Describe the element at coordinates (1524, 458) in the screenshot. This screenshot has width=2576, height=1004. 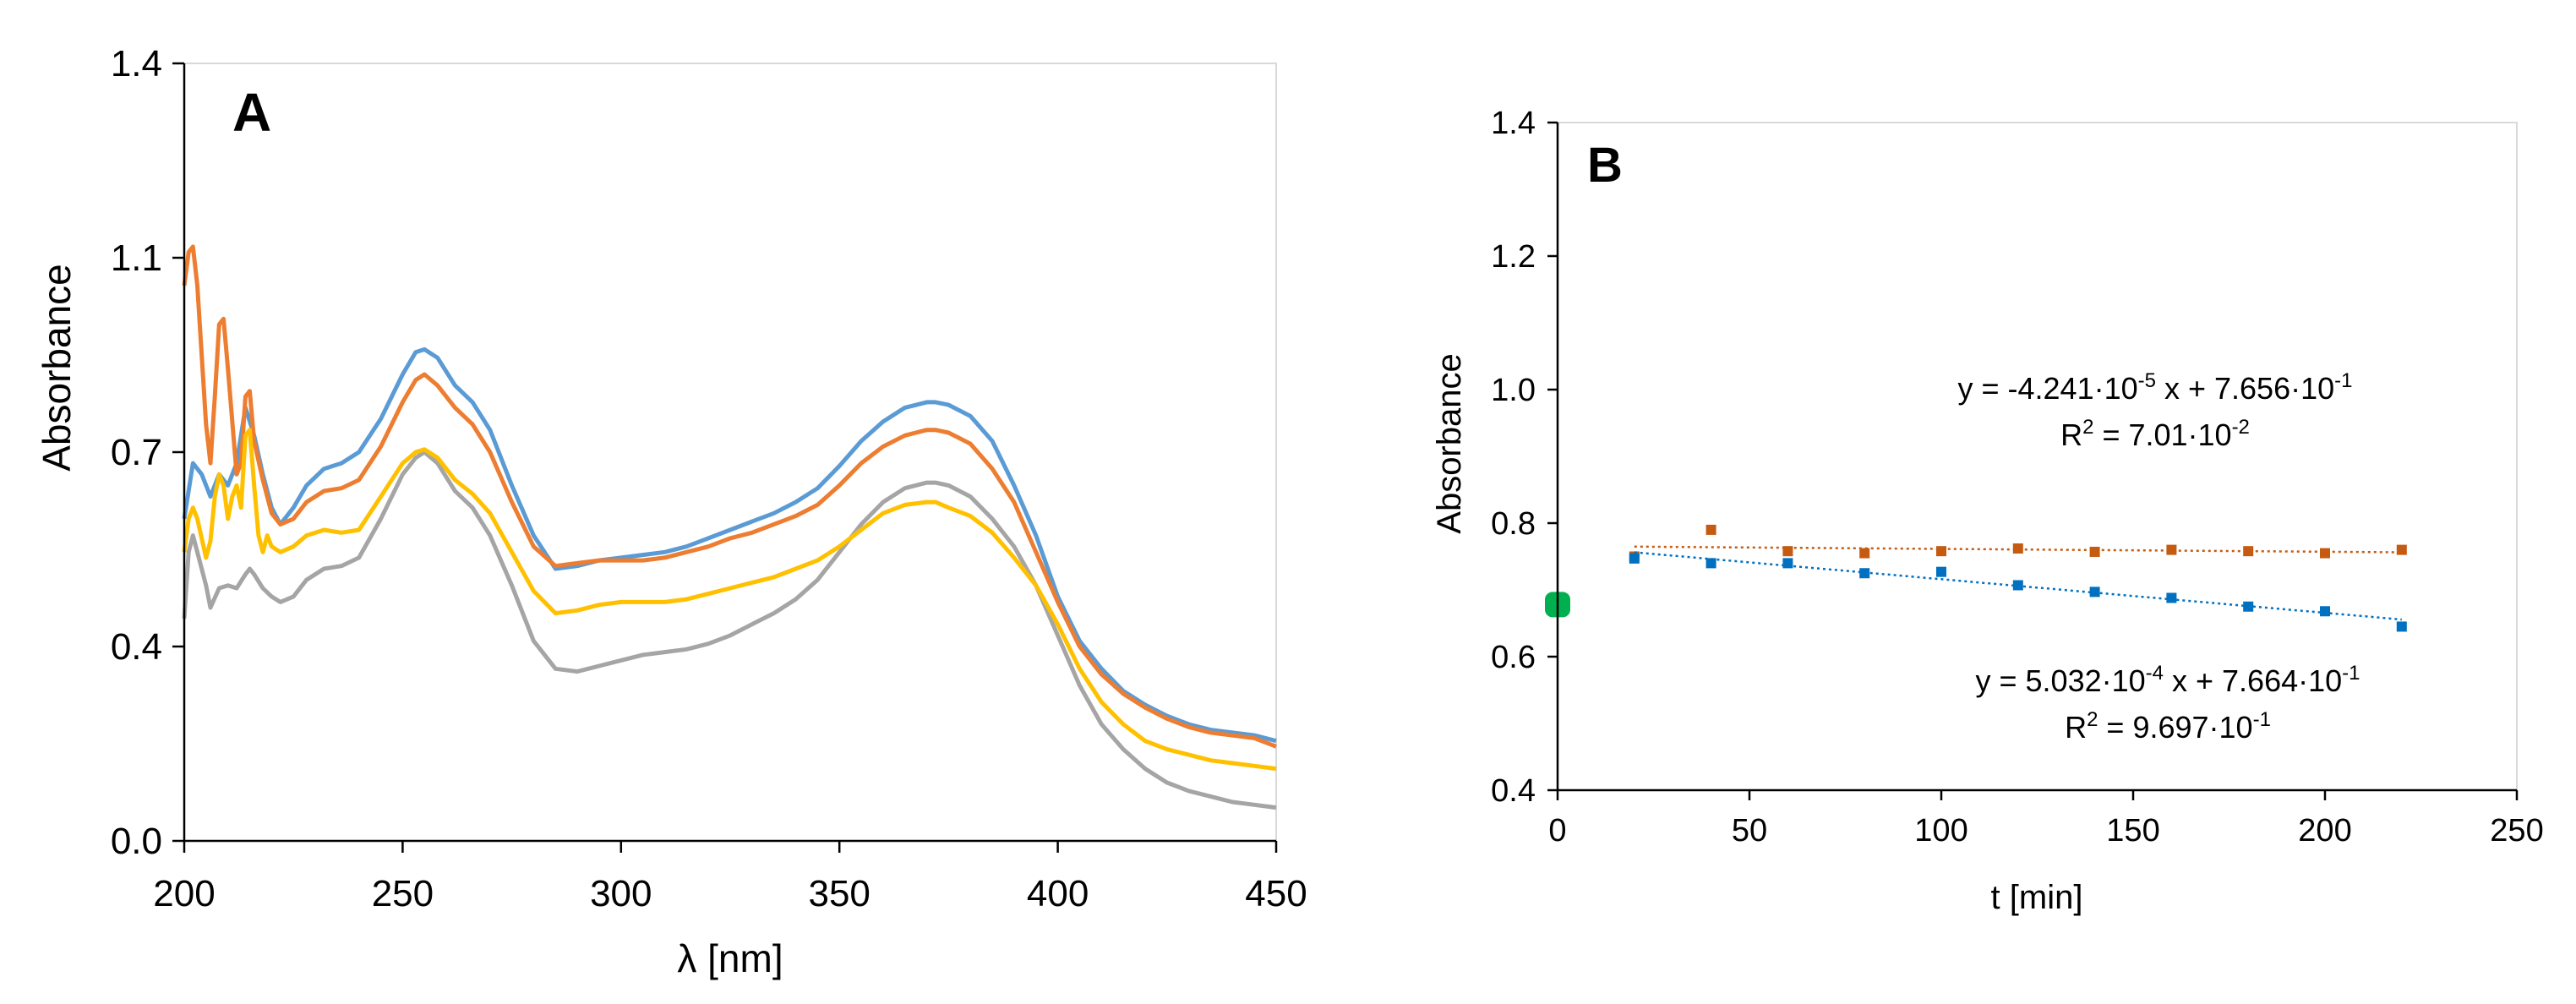
I see `chart-b-y-ticks: 0.4 0.6 0.8 1.0 1.2 1.4` at that location.